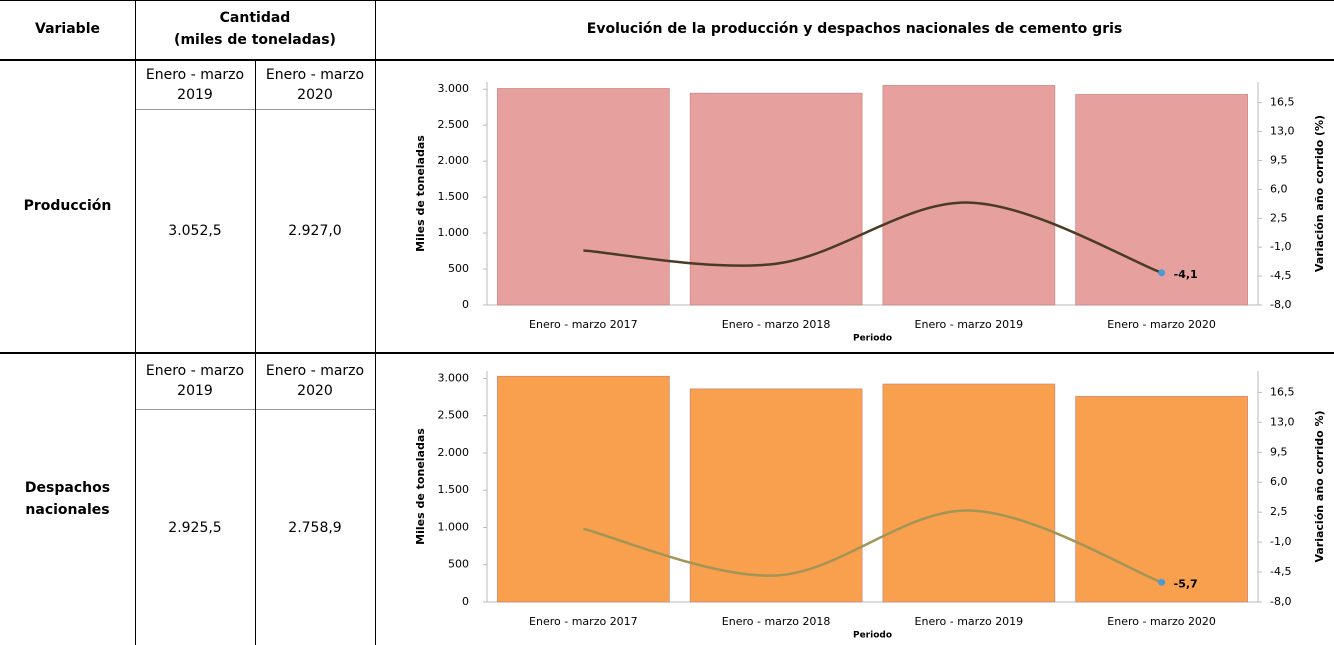  What do you see at coordinates (255, 40) in the screenshot?
I see `header-unidad: (miles de toneladas)` at bounding box center [255, 40].